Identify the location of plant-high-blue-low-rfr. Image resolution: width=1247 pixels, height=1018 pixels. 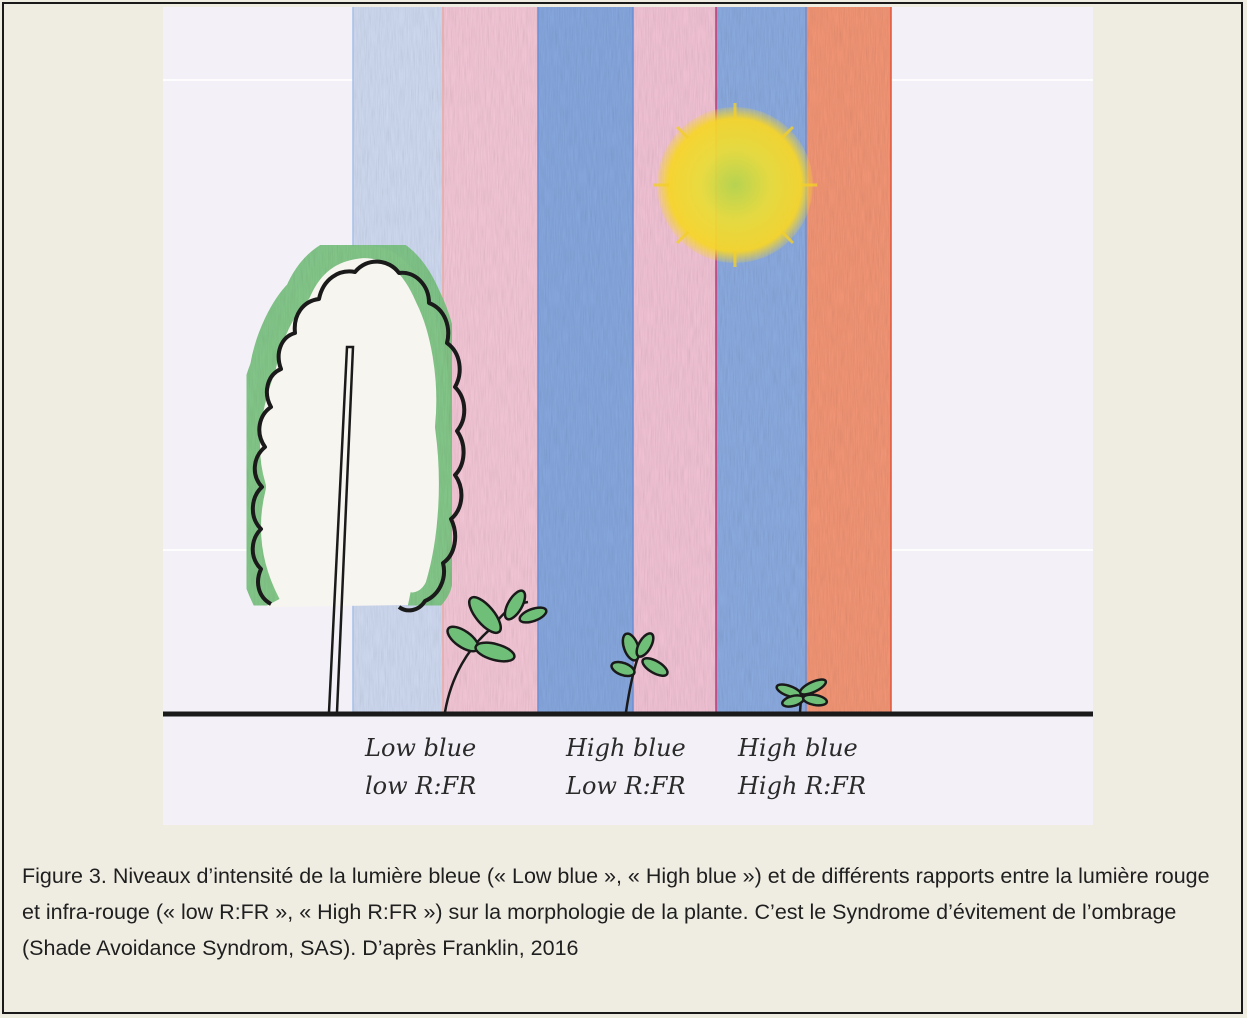
(639, 672).